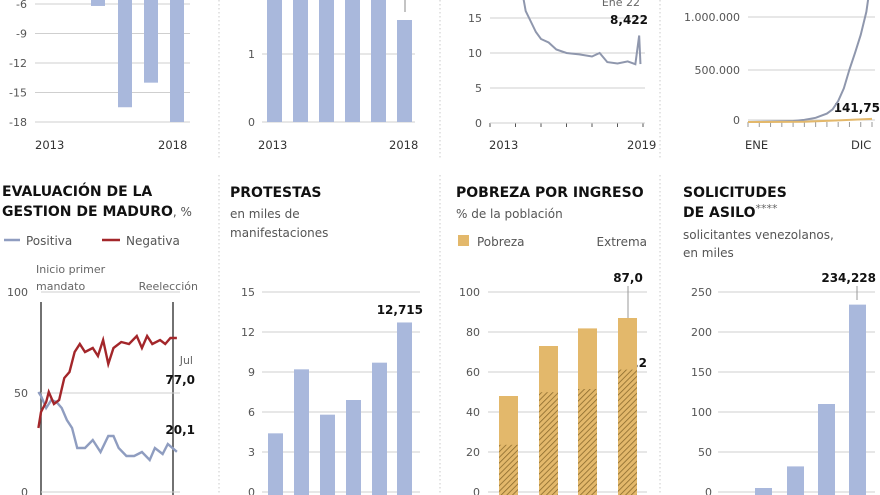  What do you see at coordinates (276, 193) in the screenshot?
I see `chart-title: PROTESTAS` at bounding box center [276, 193].